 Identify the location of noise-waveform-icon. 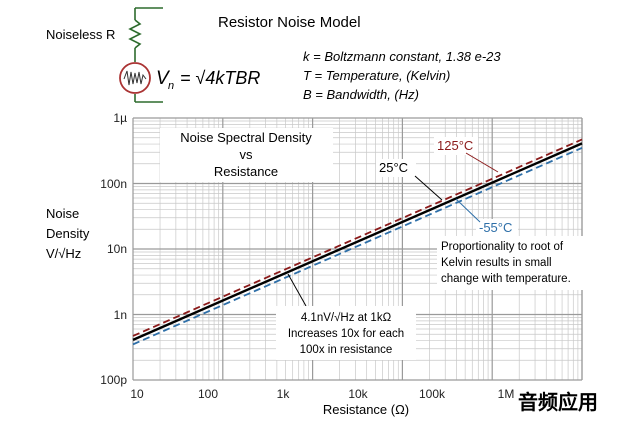
(135, 78).